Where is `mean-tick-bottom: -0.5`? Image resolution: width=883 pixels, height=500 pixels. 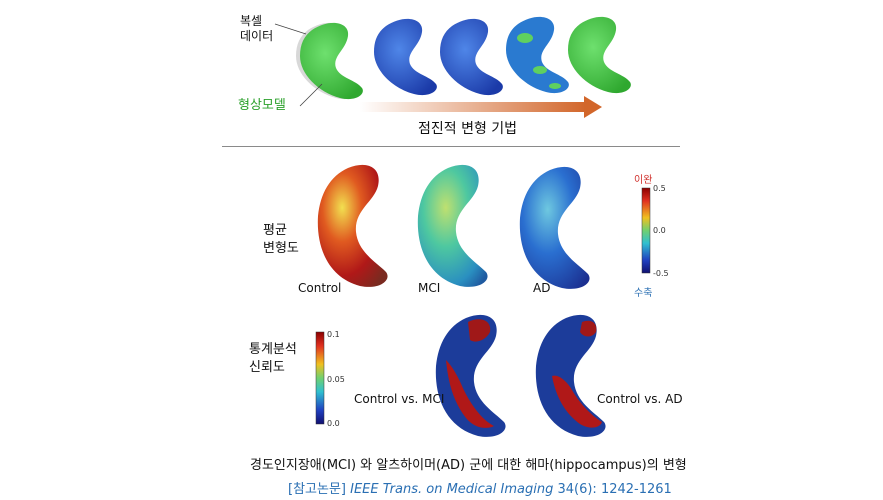 mean-tick-bottom: -0.5 is located at coordinates (661, 273).